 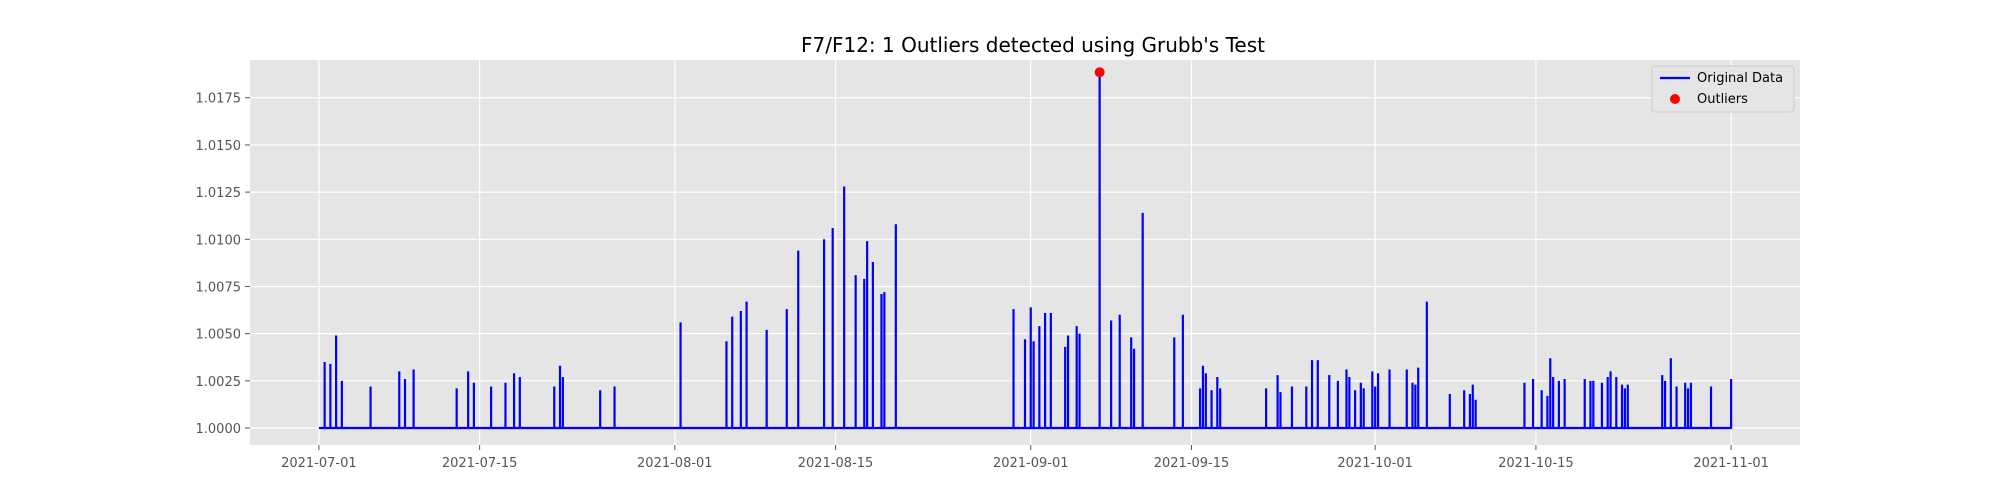 What do you see at coordinates (219, 193) in the screenshot?
I see `y-tick-label: 1.0125` at bounding box center [219, 193].